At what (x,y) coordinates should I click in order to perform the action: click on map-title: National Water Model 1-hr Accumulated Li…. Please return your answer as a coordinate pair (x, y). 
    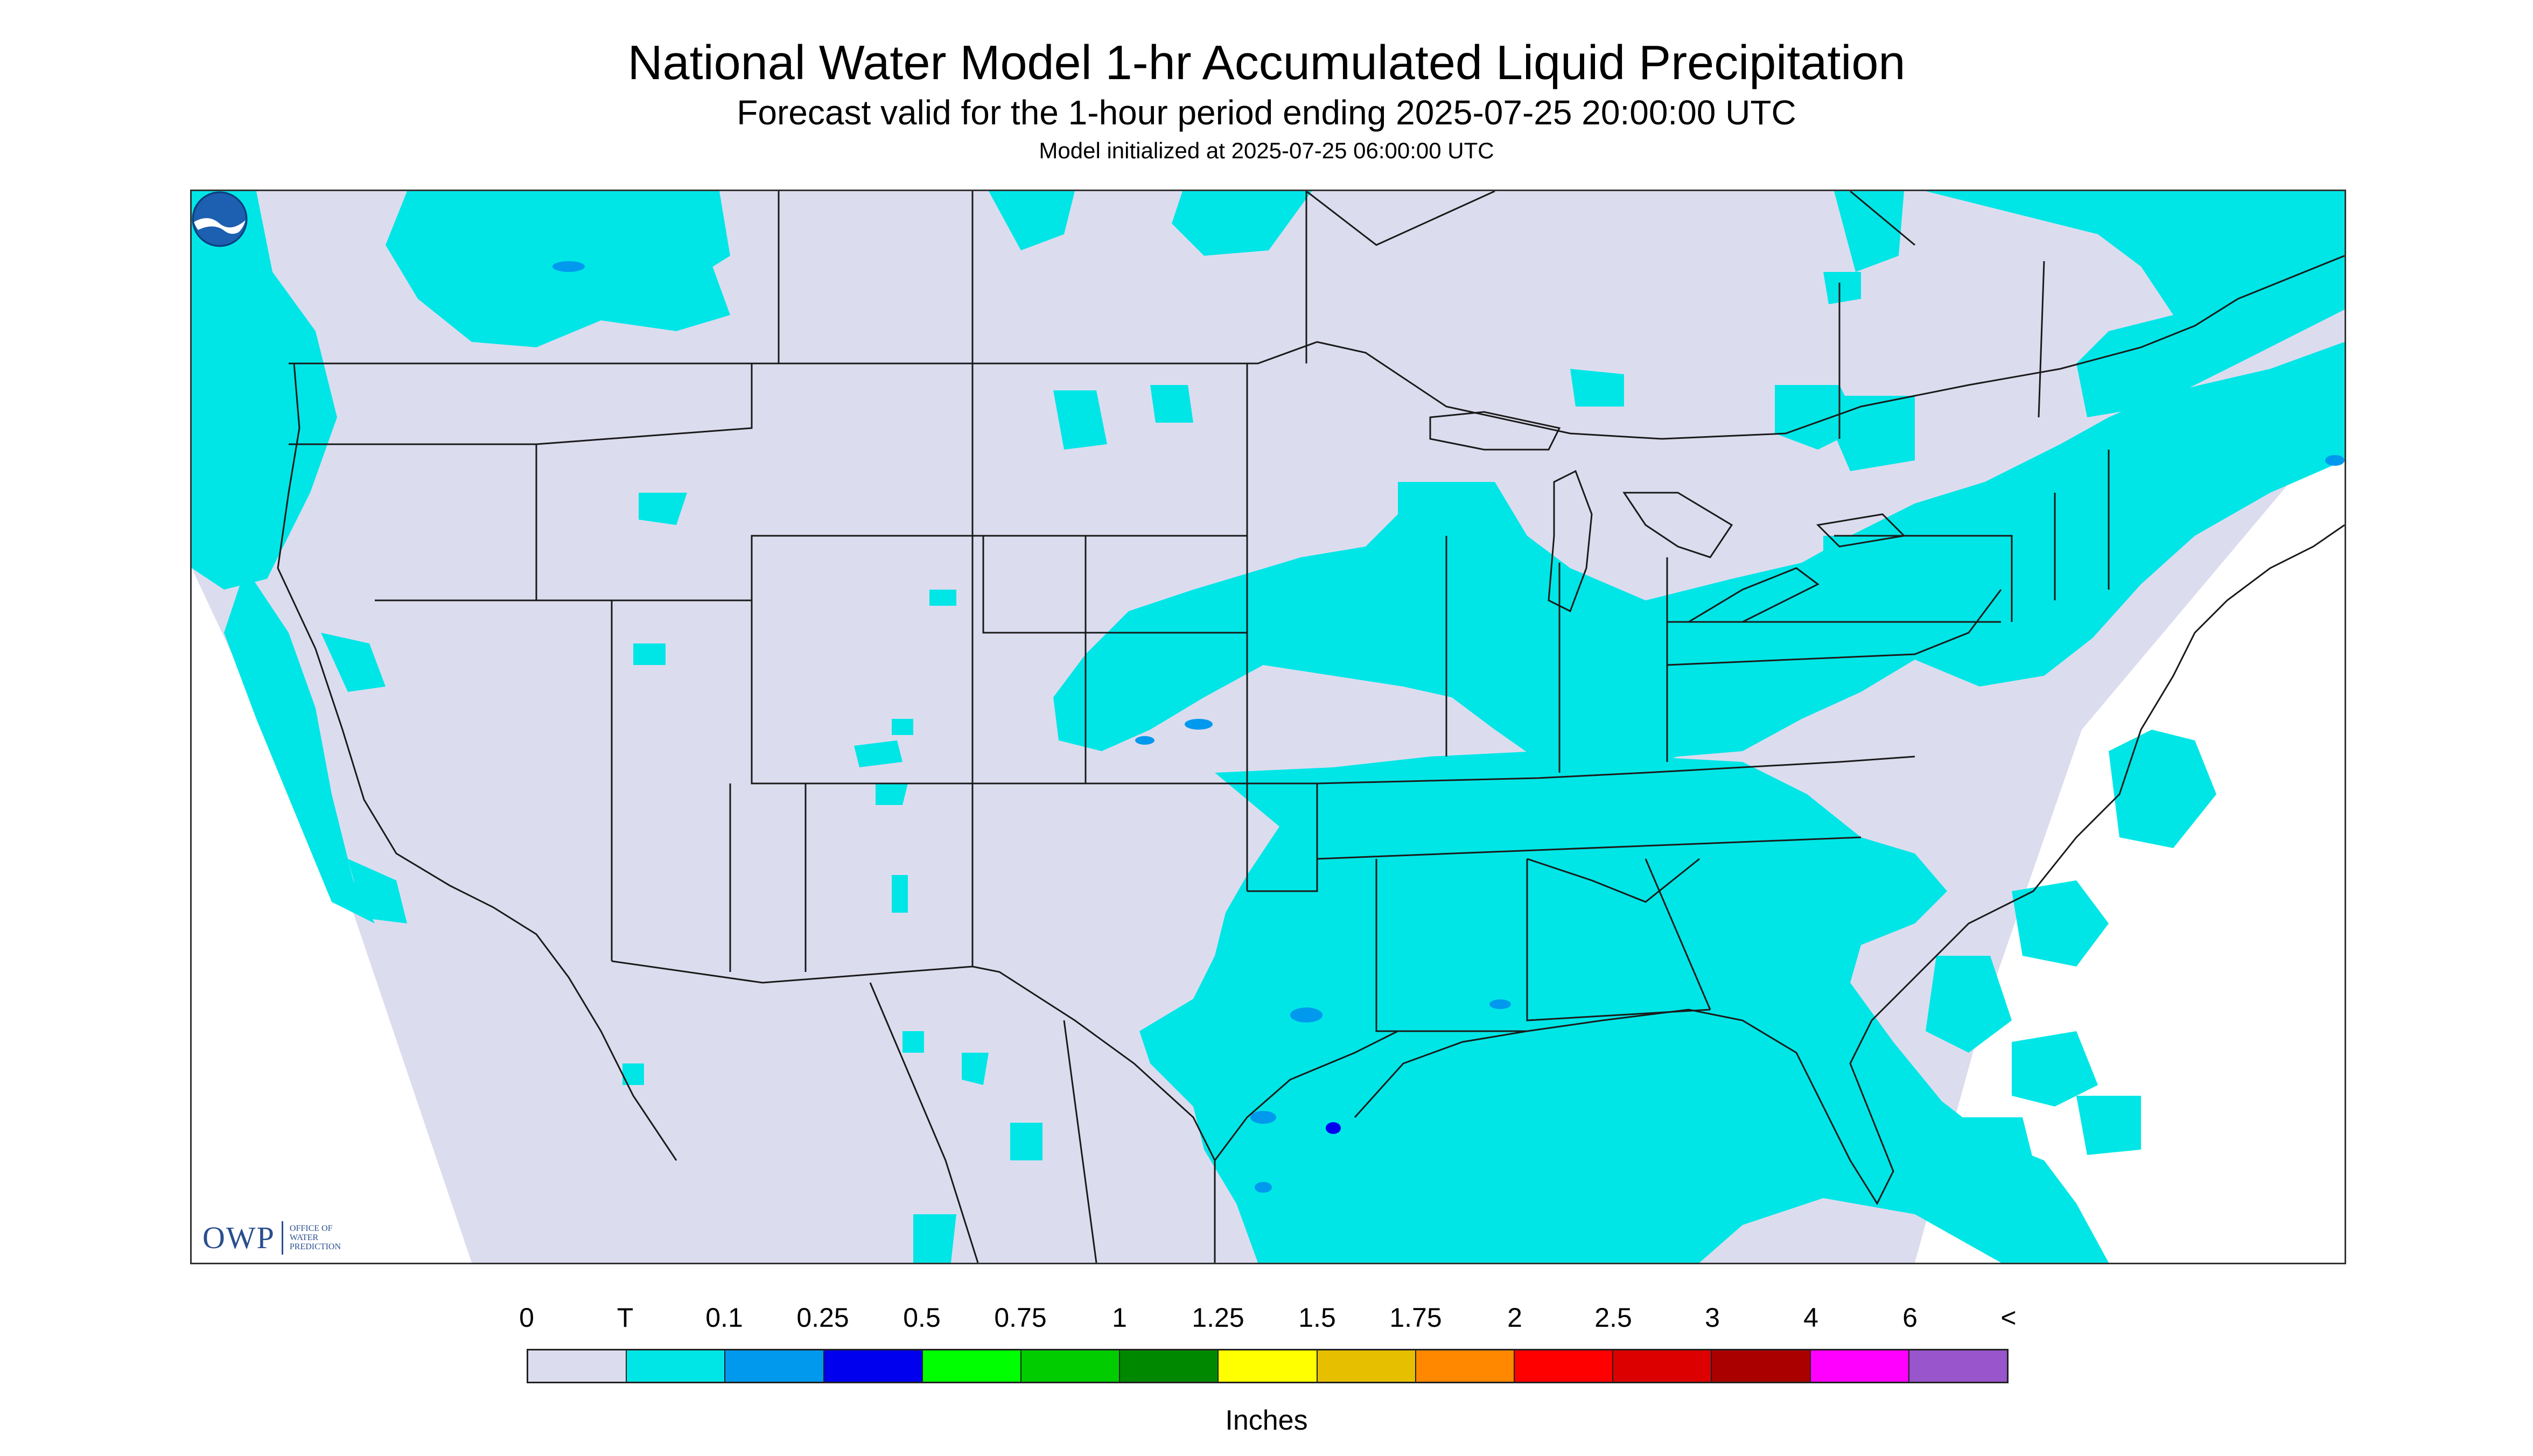
    Looking at the image, I should click on (1266, 63).